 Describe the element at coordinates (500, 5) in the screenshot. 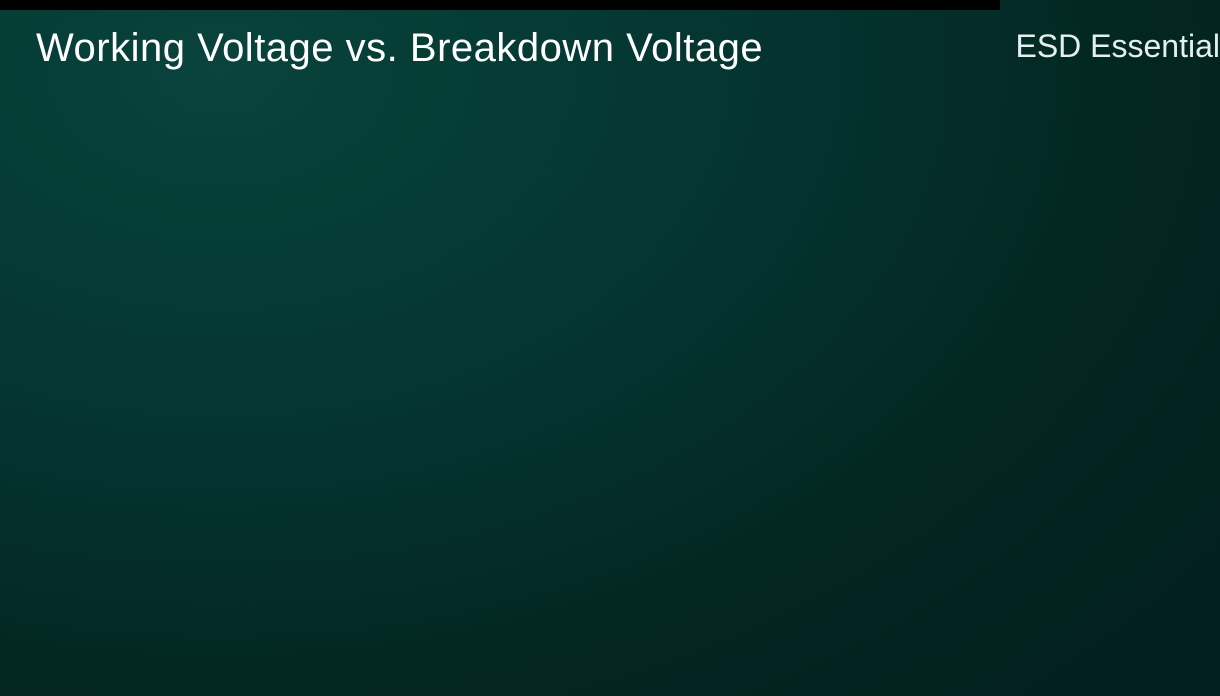

I see `letterbox-bar` at that location.